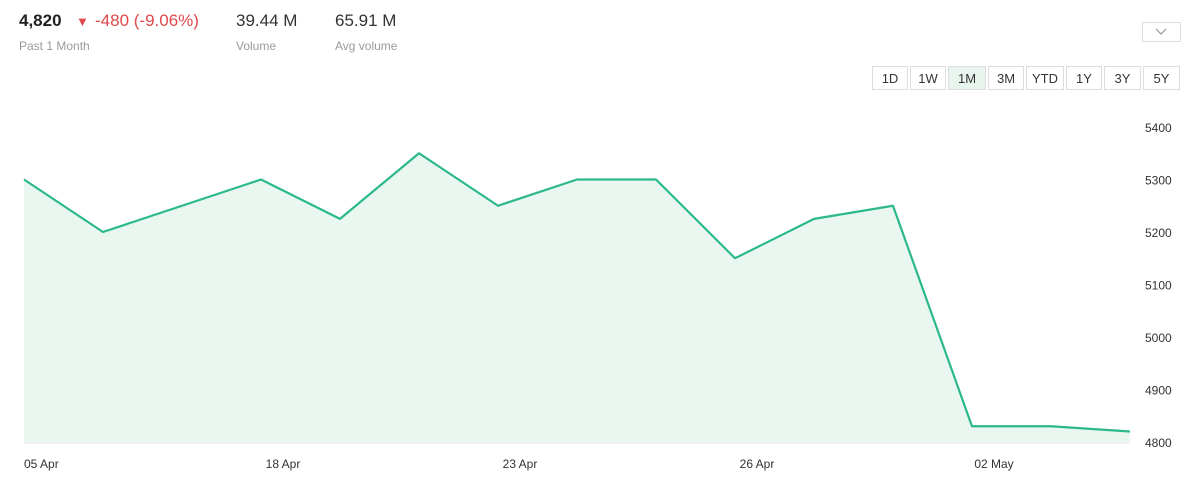 This screenshot has width=1200, height=498. What do you see at coordinates (366, 46) in the screenshot?
I see `avg-volume-label: Avg volume` at bounding box center [366, 46].